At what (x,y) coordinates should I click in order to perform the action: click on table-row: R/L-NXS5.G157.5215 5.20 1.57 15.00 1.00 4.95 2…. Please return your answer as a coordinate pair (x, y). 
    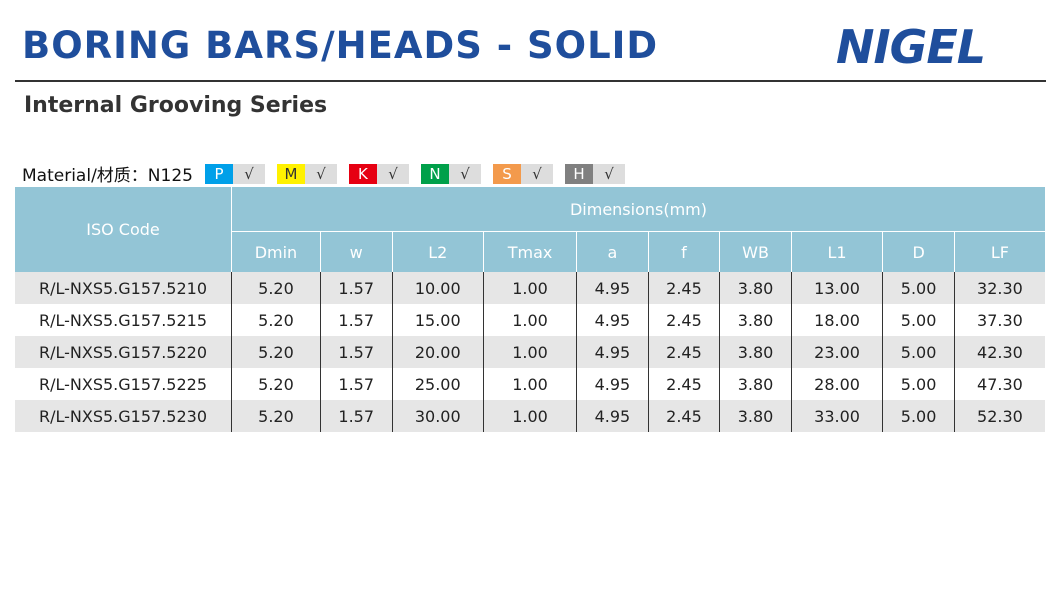
    Looking at the image, I should click on (530, 320).